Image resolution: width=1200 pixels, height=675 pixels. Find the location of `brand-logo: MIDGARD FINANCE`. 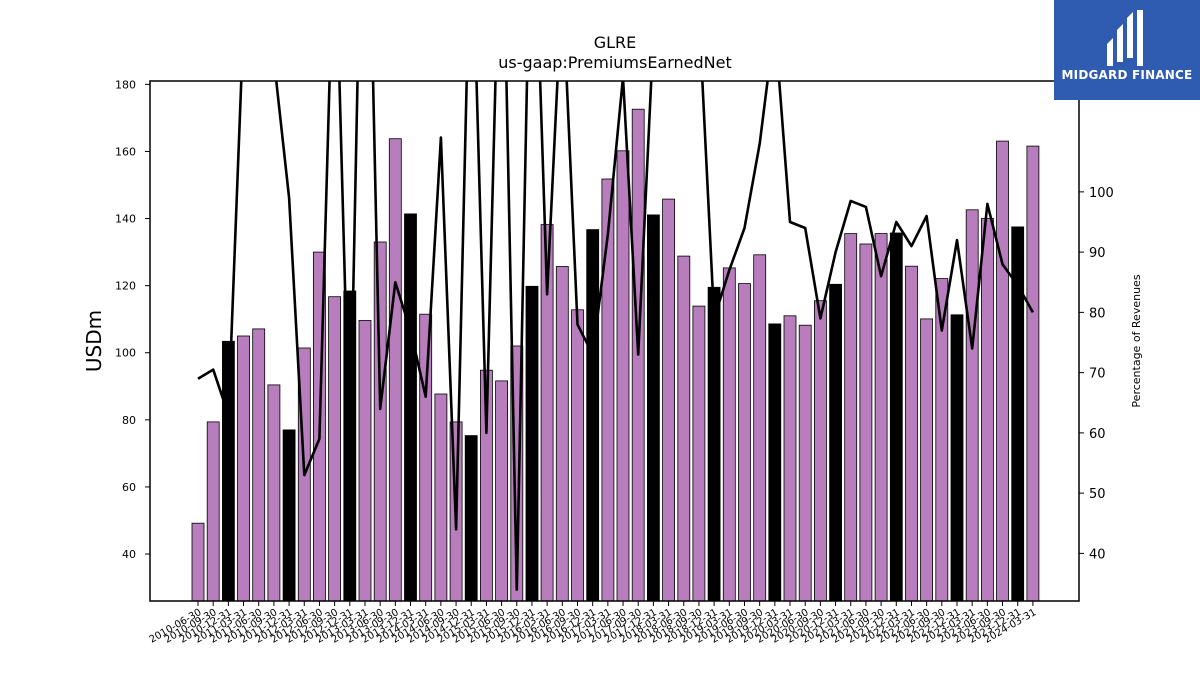

brand-logo: MIDGARD FINANCE is located at coordinates (1127, 50).